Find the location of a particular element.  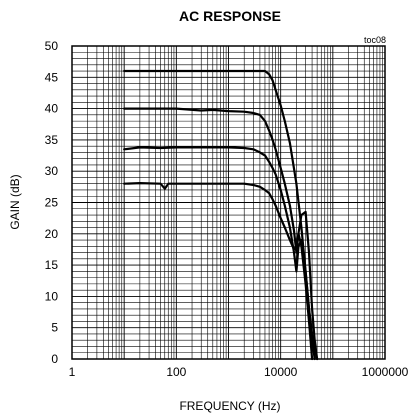

y-tick-label: 35 is located at coordinates (52, 140).